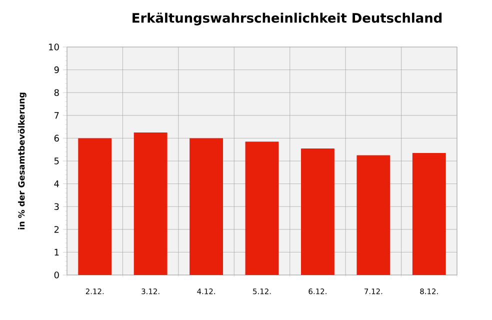 The image size is (492, 320). What do you see at coordinates (56, 70) in the screenshot?
I see `y-tick-label: 9` at bounding box center [56, 70].